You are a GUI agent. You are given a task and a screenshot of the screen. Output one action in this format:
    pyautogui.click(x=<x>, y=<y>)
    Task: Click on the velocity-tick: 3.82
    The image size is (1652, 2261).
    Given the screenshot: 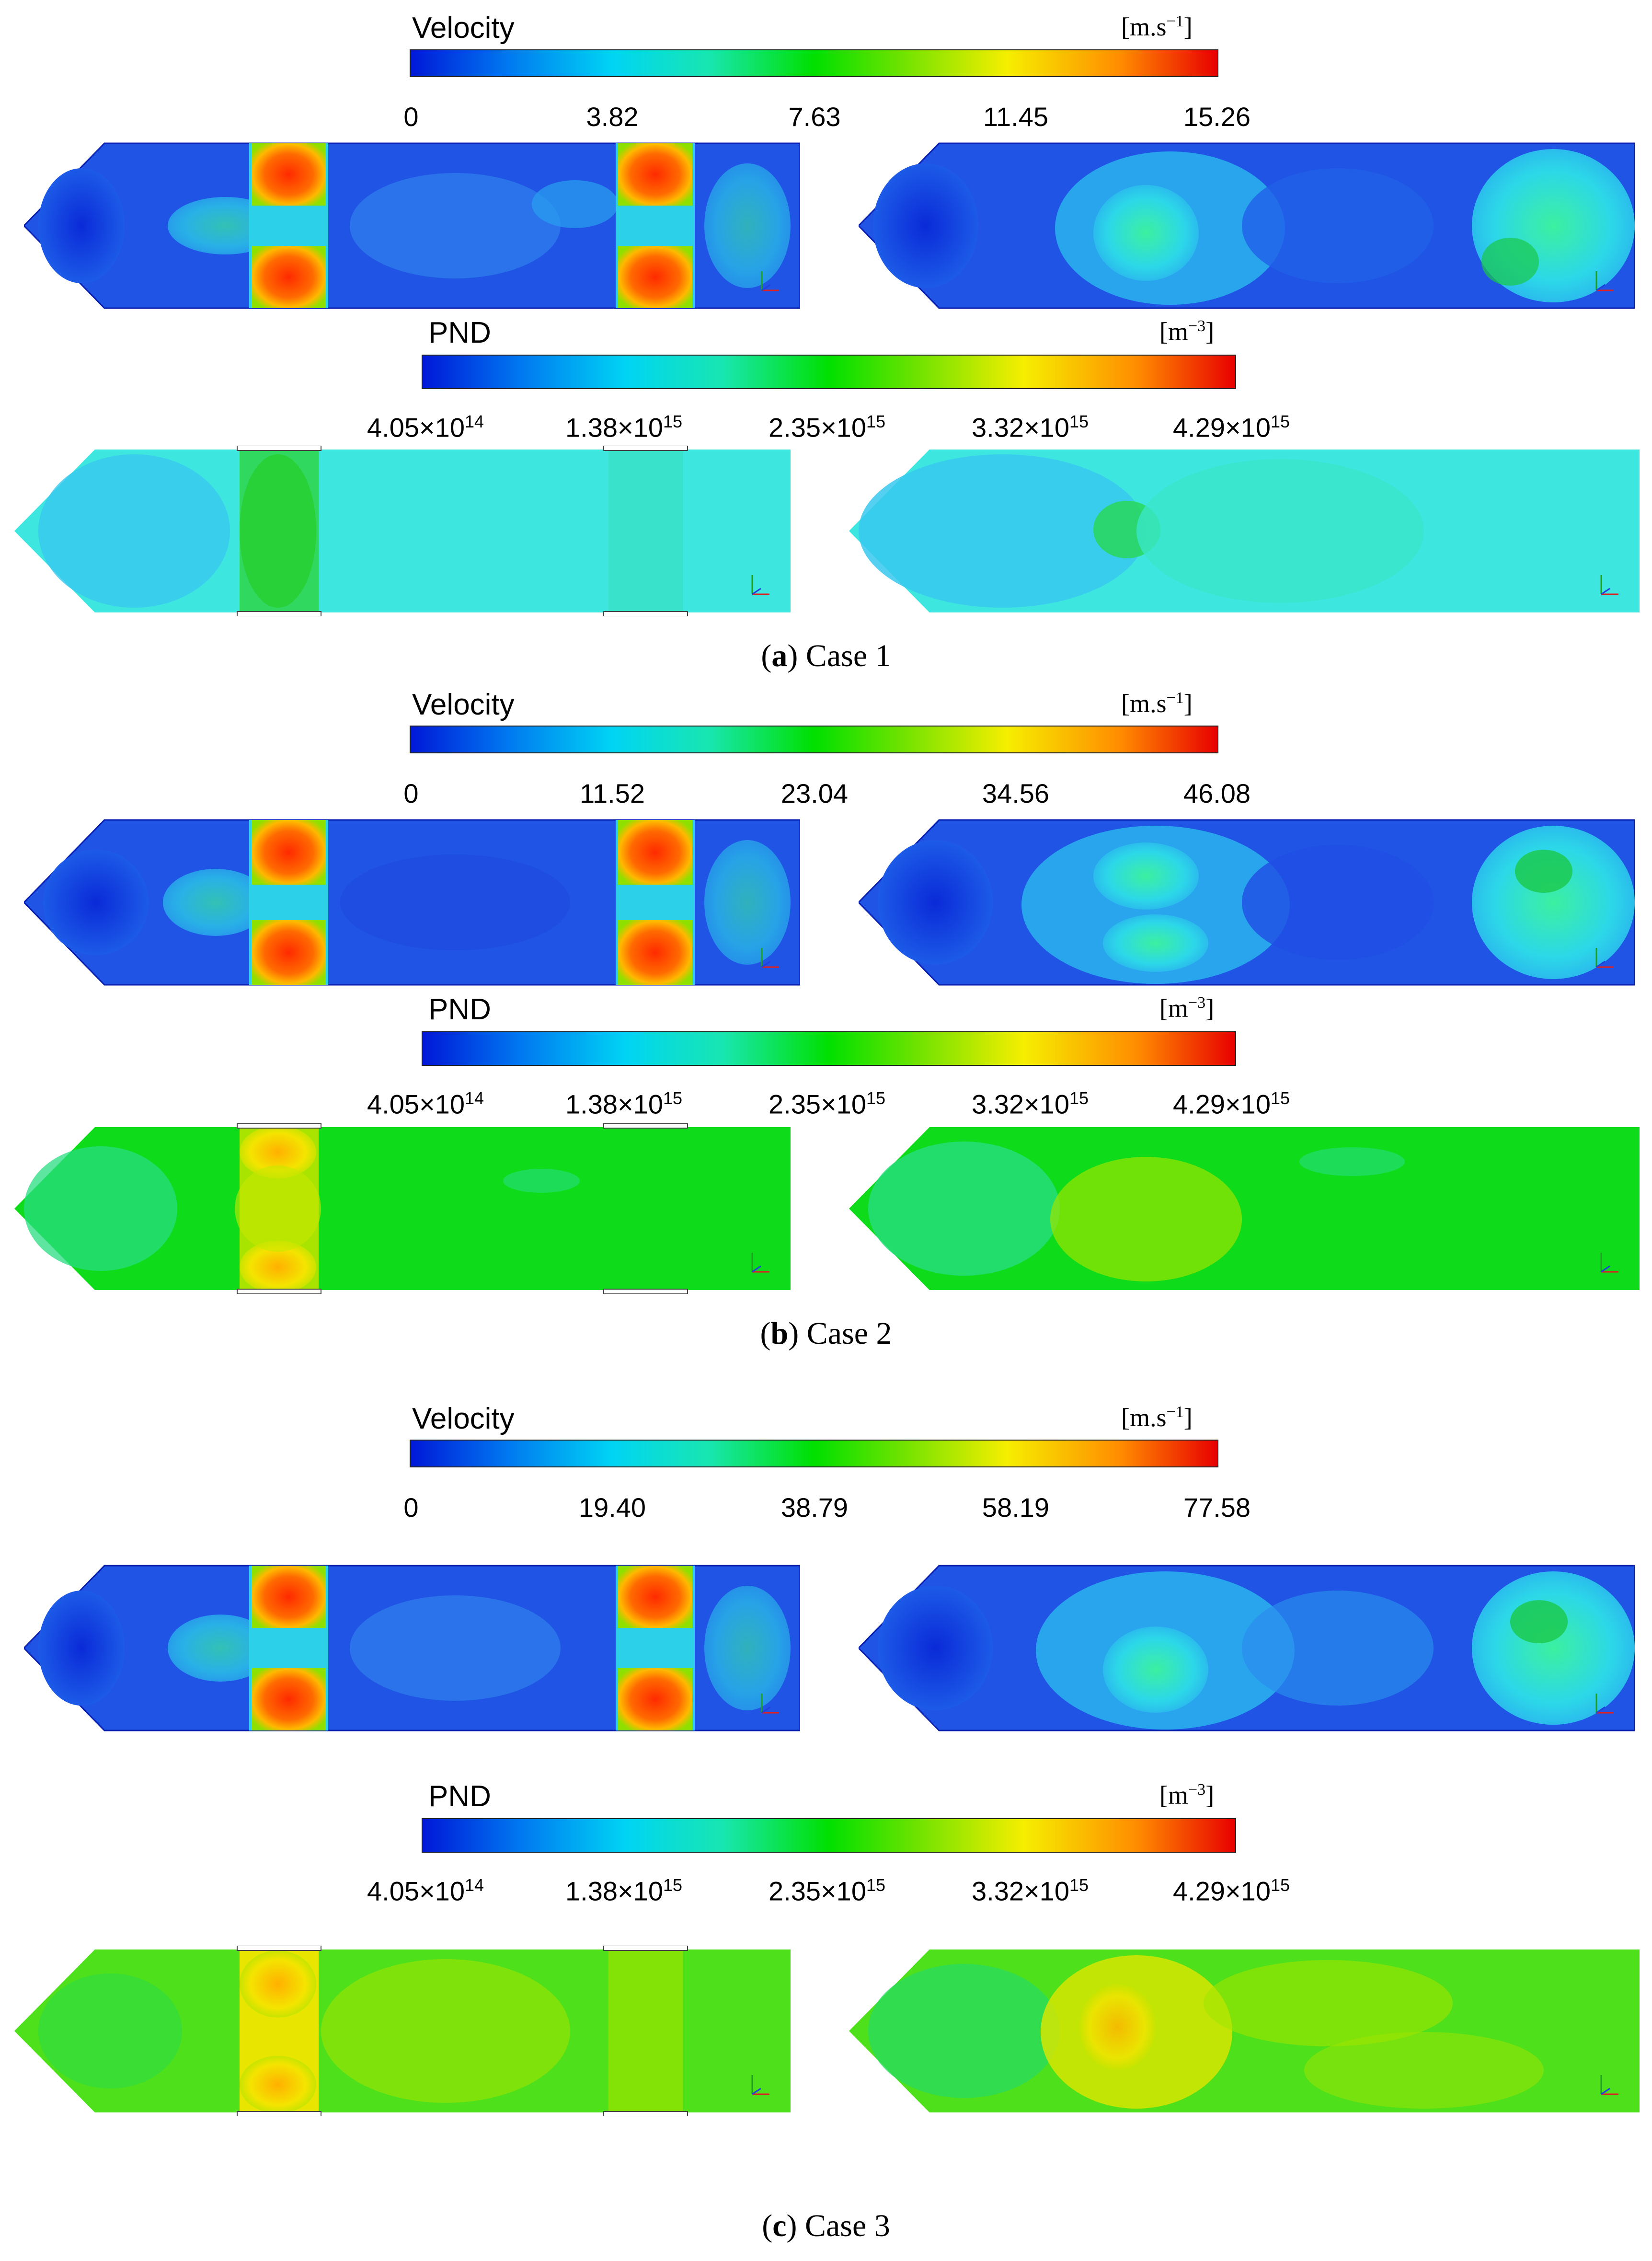 What is the action you would take?
    pyautogui.click(x=612, y=117)
    